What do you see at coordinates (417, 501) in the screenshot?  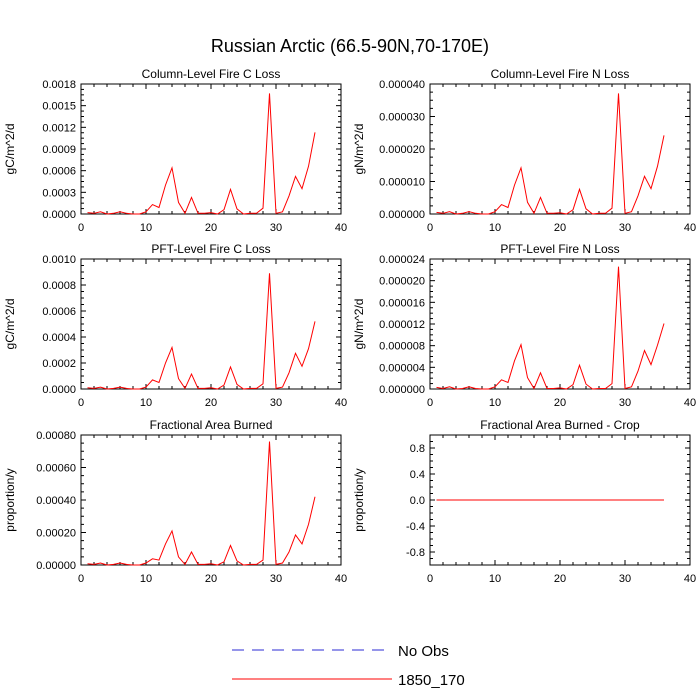 I see `y-tick-label: 0.0` at bounding box center [417, 501].